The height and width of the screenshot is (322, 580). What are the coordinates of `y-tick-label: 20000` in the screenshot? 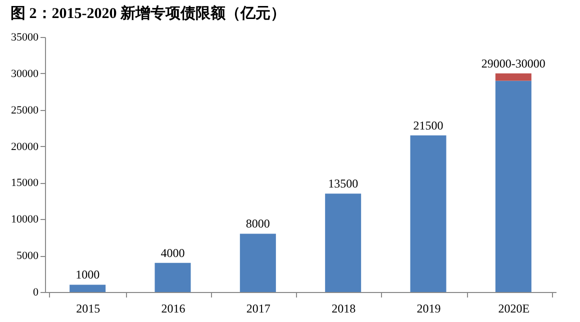 It's located at (25, 146).